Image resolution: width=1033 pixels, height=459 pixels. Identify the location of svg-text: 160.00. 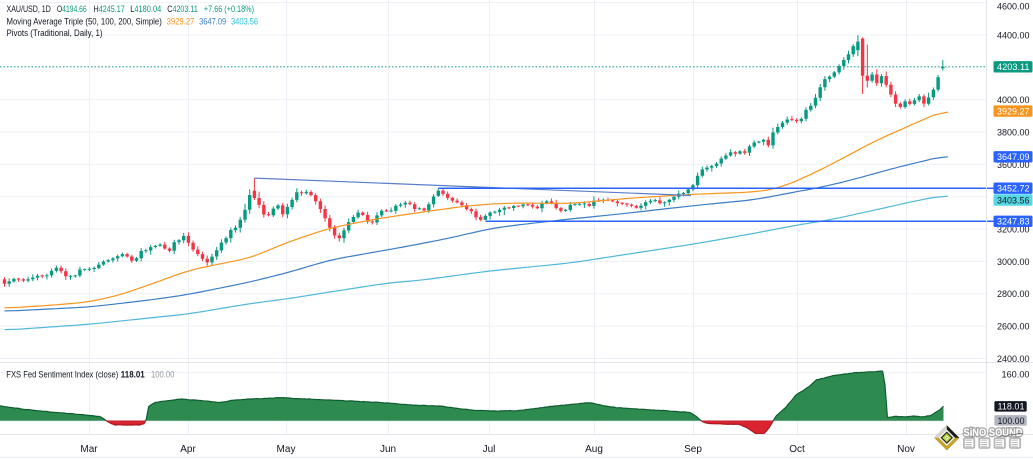
(1016, 374).